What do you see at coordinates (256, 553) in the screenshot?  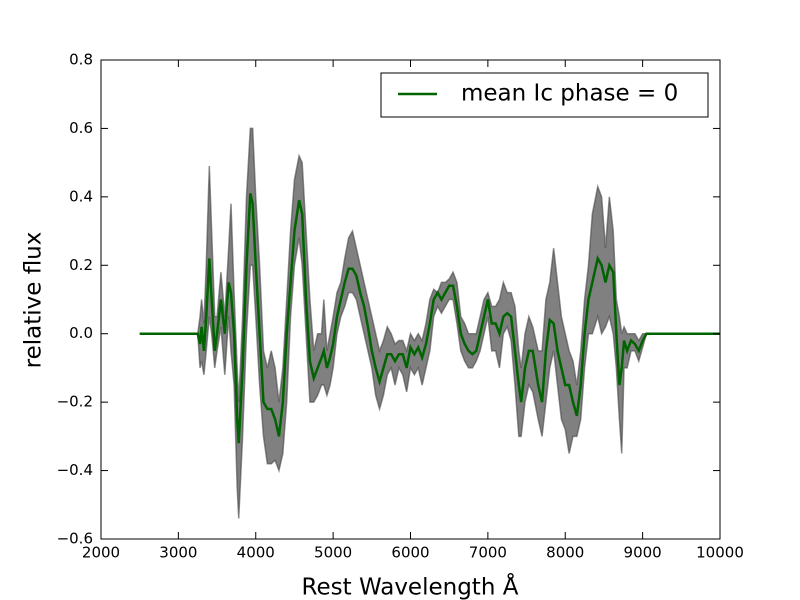 I see `x-tick-label: 4000` at bounding box center [256, 553].